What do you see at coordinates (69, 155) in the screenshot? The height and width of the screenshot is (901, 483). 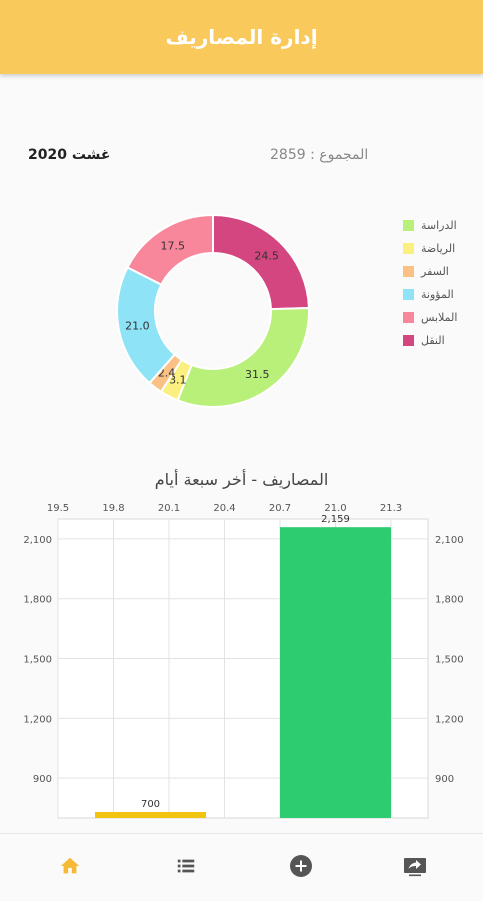 I see `month-label: غشت 2020` at bounding box center [69, 155].